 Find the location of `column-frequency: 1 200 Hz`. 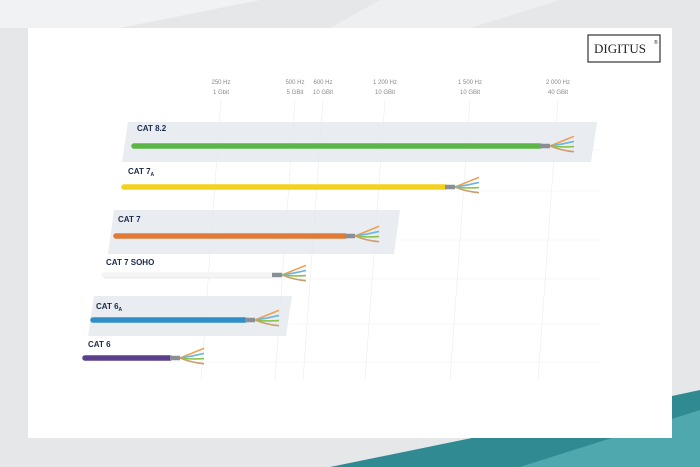

column-frequency: 1 200 Hz is located at coordinates (385, 83).